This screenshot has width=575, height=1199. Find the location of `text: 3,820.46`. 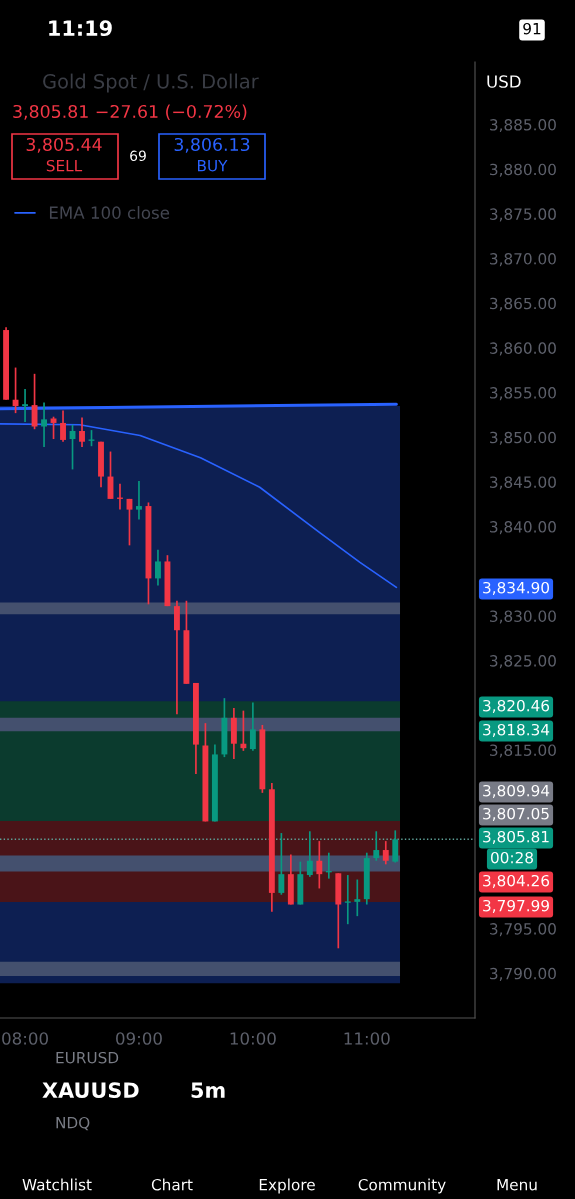

text: 3,820.46 is located at coordinates (516, 706).